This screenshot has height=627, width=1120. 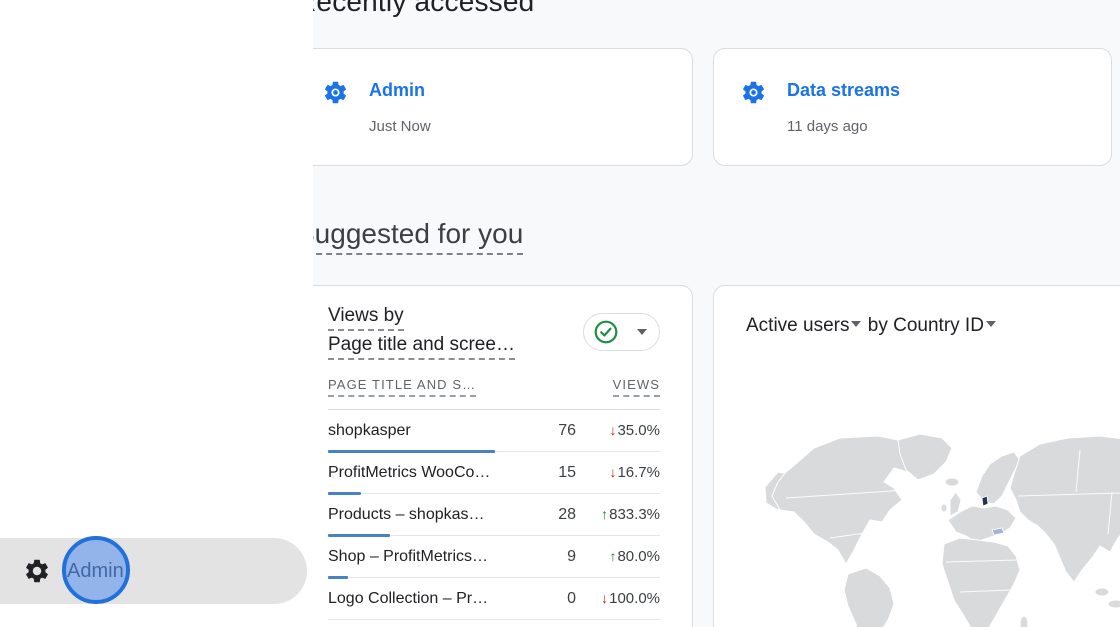 What do you see at coordinates (621, 332) in the screenshot?
I see `data-status-button` at bounding box center [621, 332].